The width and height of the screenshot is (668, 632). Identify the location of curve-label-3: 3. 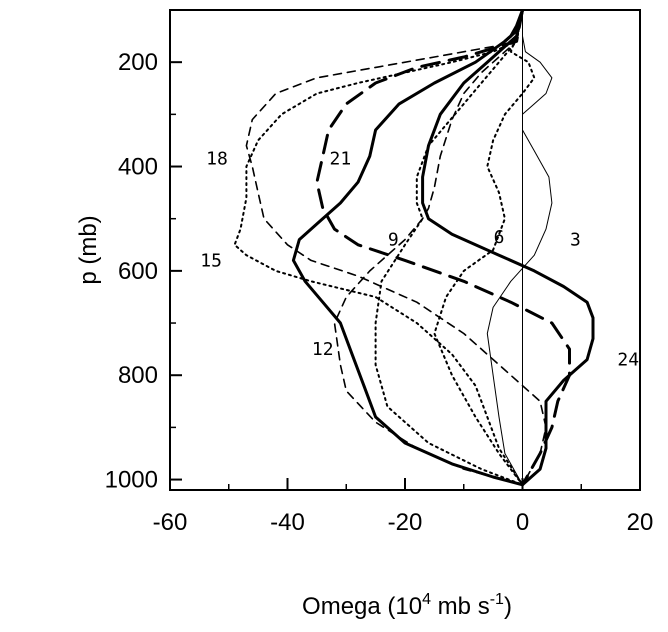
(575, 240).